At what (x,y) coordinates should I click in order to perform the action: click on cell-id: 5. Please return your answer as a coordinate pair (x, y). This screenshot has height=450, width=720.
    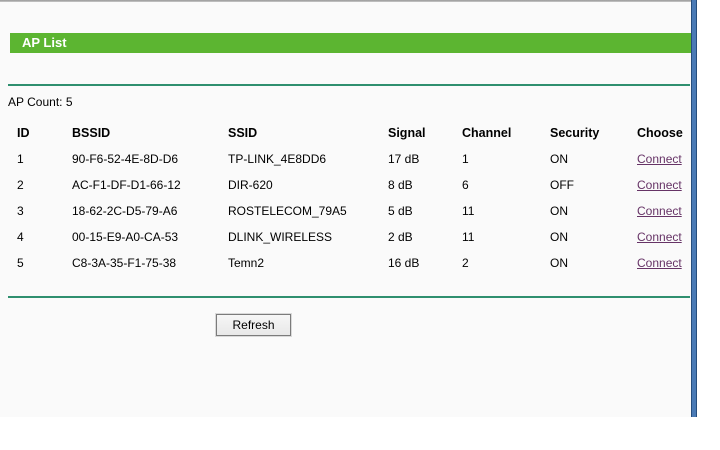
    Looking at the image, I should click on (20, 263).